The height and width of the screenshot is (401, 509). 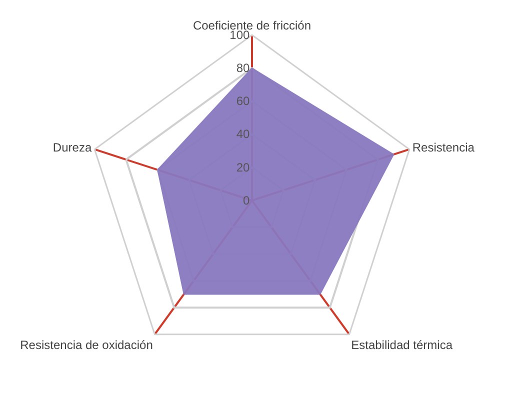 What do you see at coordinates (243, 167) in the screenshot?
I see `y-tick-label: 20` at bounding box center [243, 167].